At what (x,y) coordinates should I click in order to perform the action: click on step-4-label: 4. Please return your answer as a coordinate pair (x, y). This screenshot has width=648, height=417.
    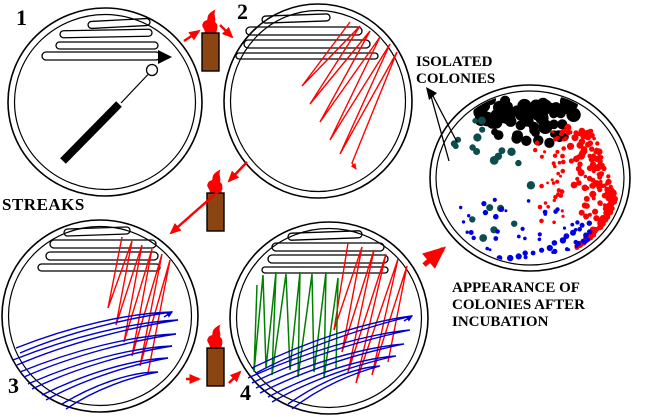
    Looking at the image, I should click on (245, 392).